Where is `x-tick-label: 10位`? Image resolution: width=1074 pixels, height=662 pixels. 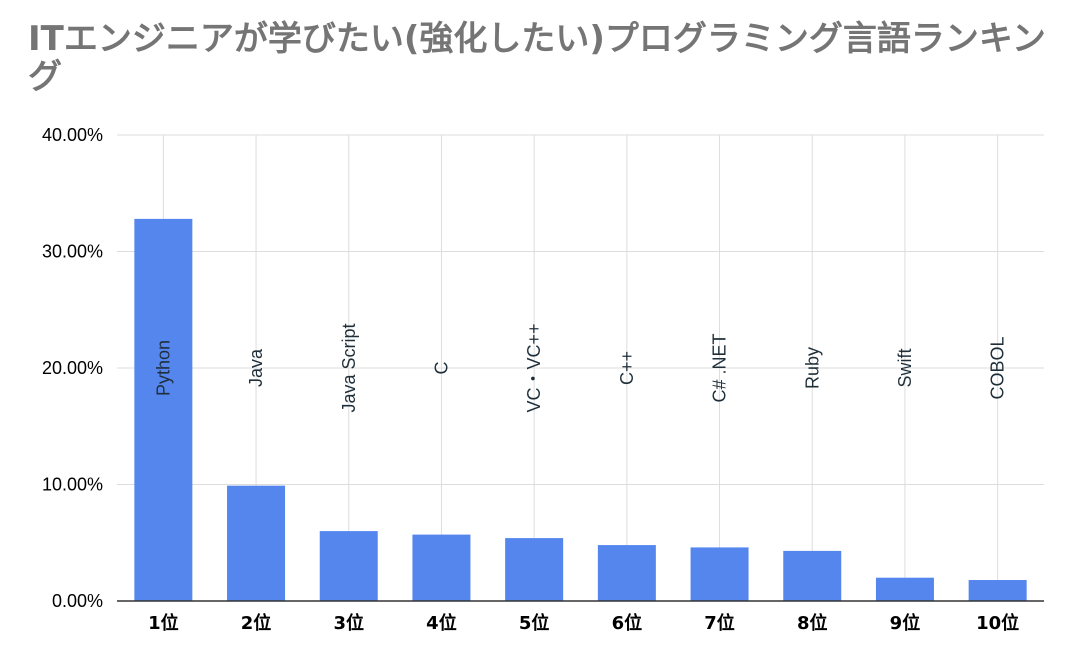 x-tick-label: 10位 is located at coordinates (997, 623).